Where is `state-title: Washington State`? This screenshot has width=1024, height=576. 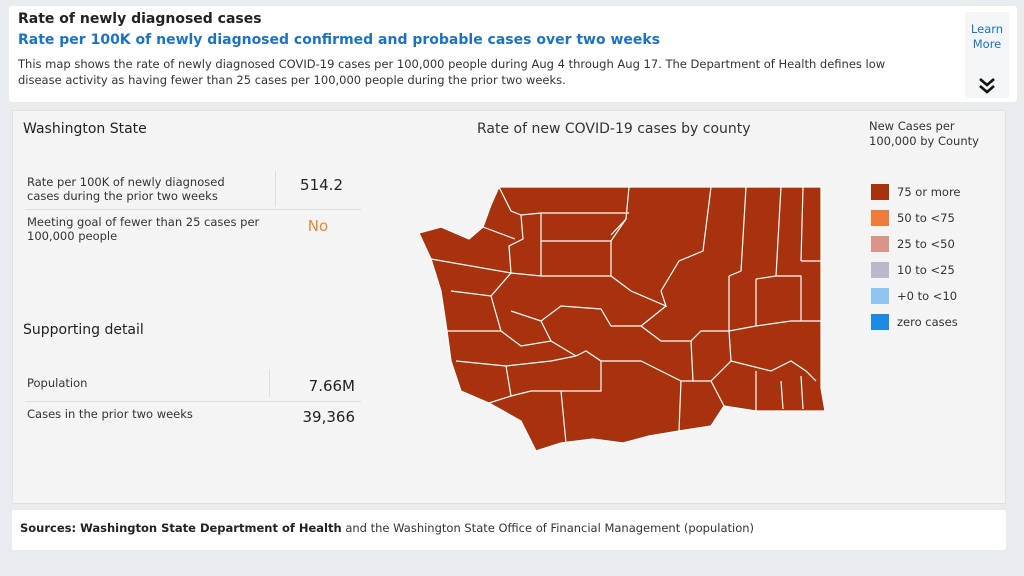 state-title: Washington State is located at coordinates (85, 129).